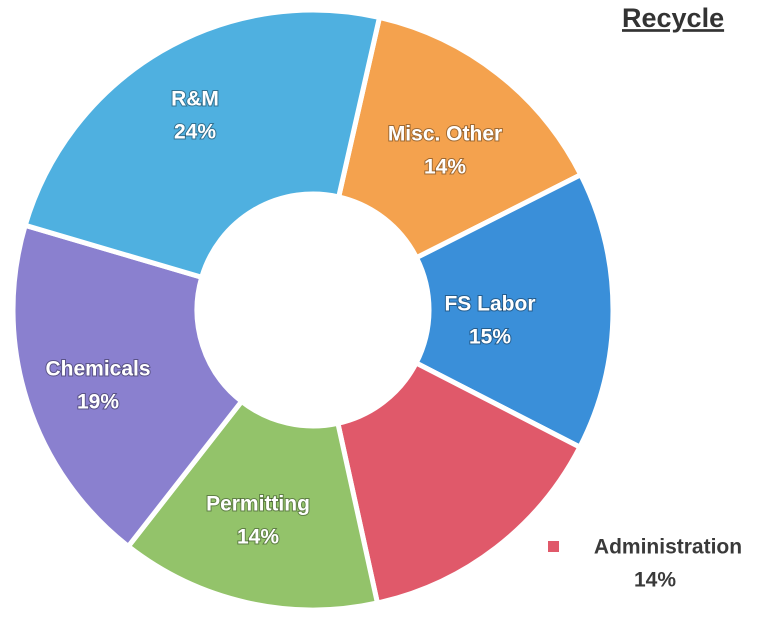 The image size is (783, 617). What do you see at coordinates (445, 134) in the screenshot?
I see `slice-label: Misc. Other` at bounding box center [445, 134].